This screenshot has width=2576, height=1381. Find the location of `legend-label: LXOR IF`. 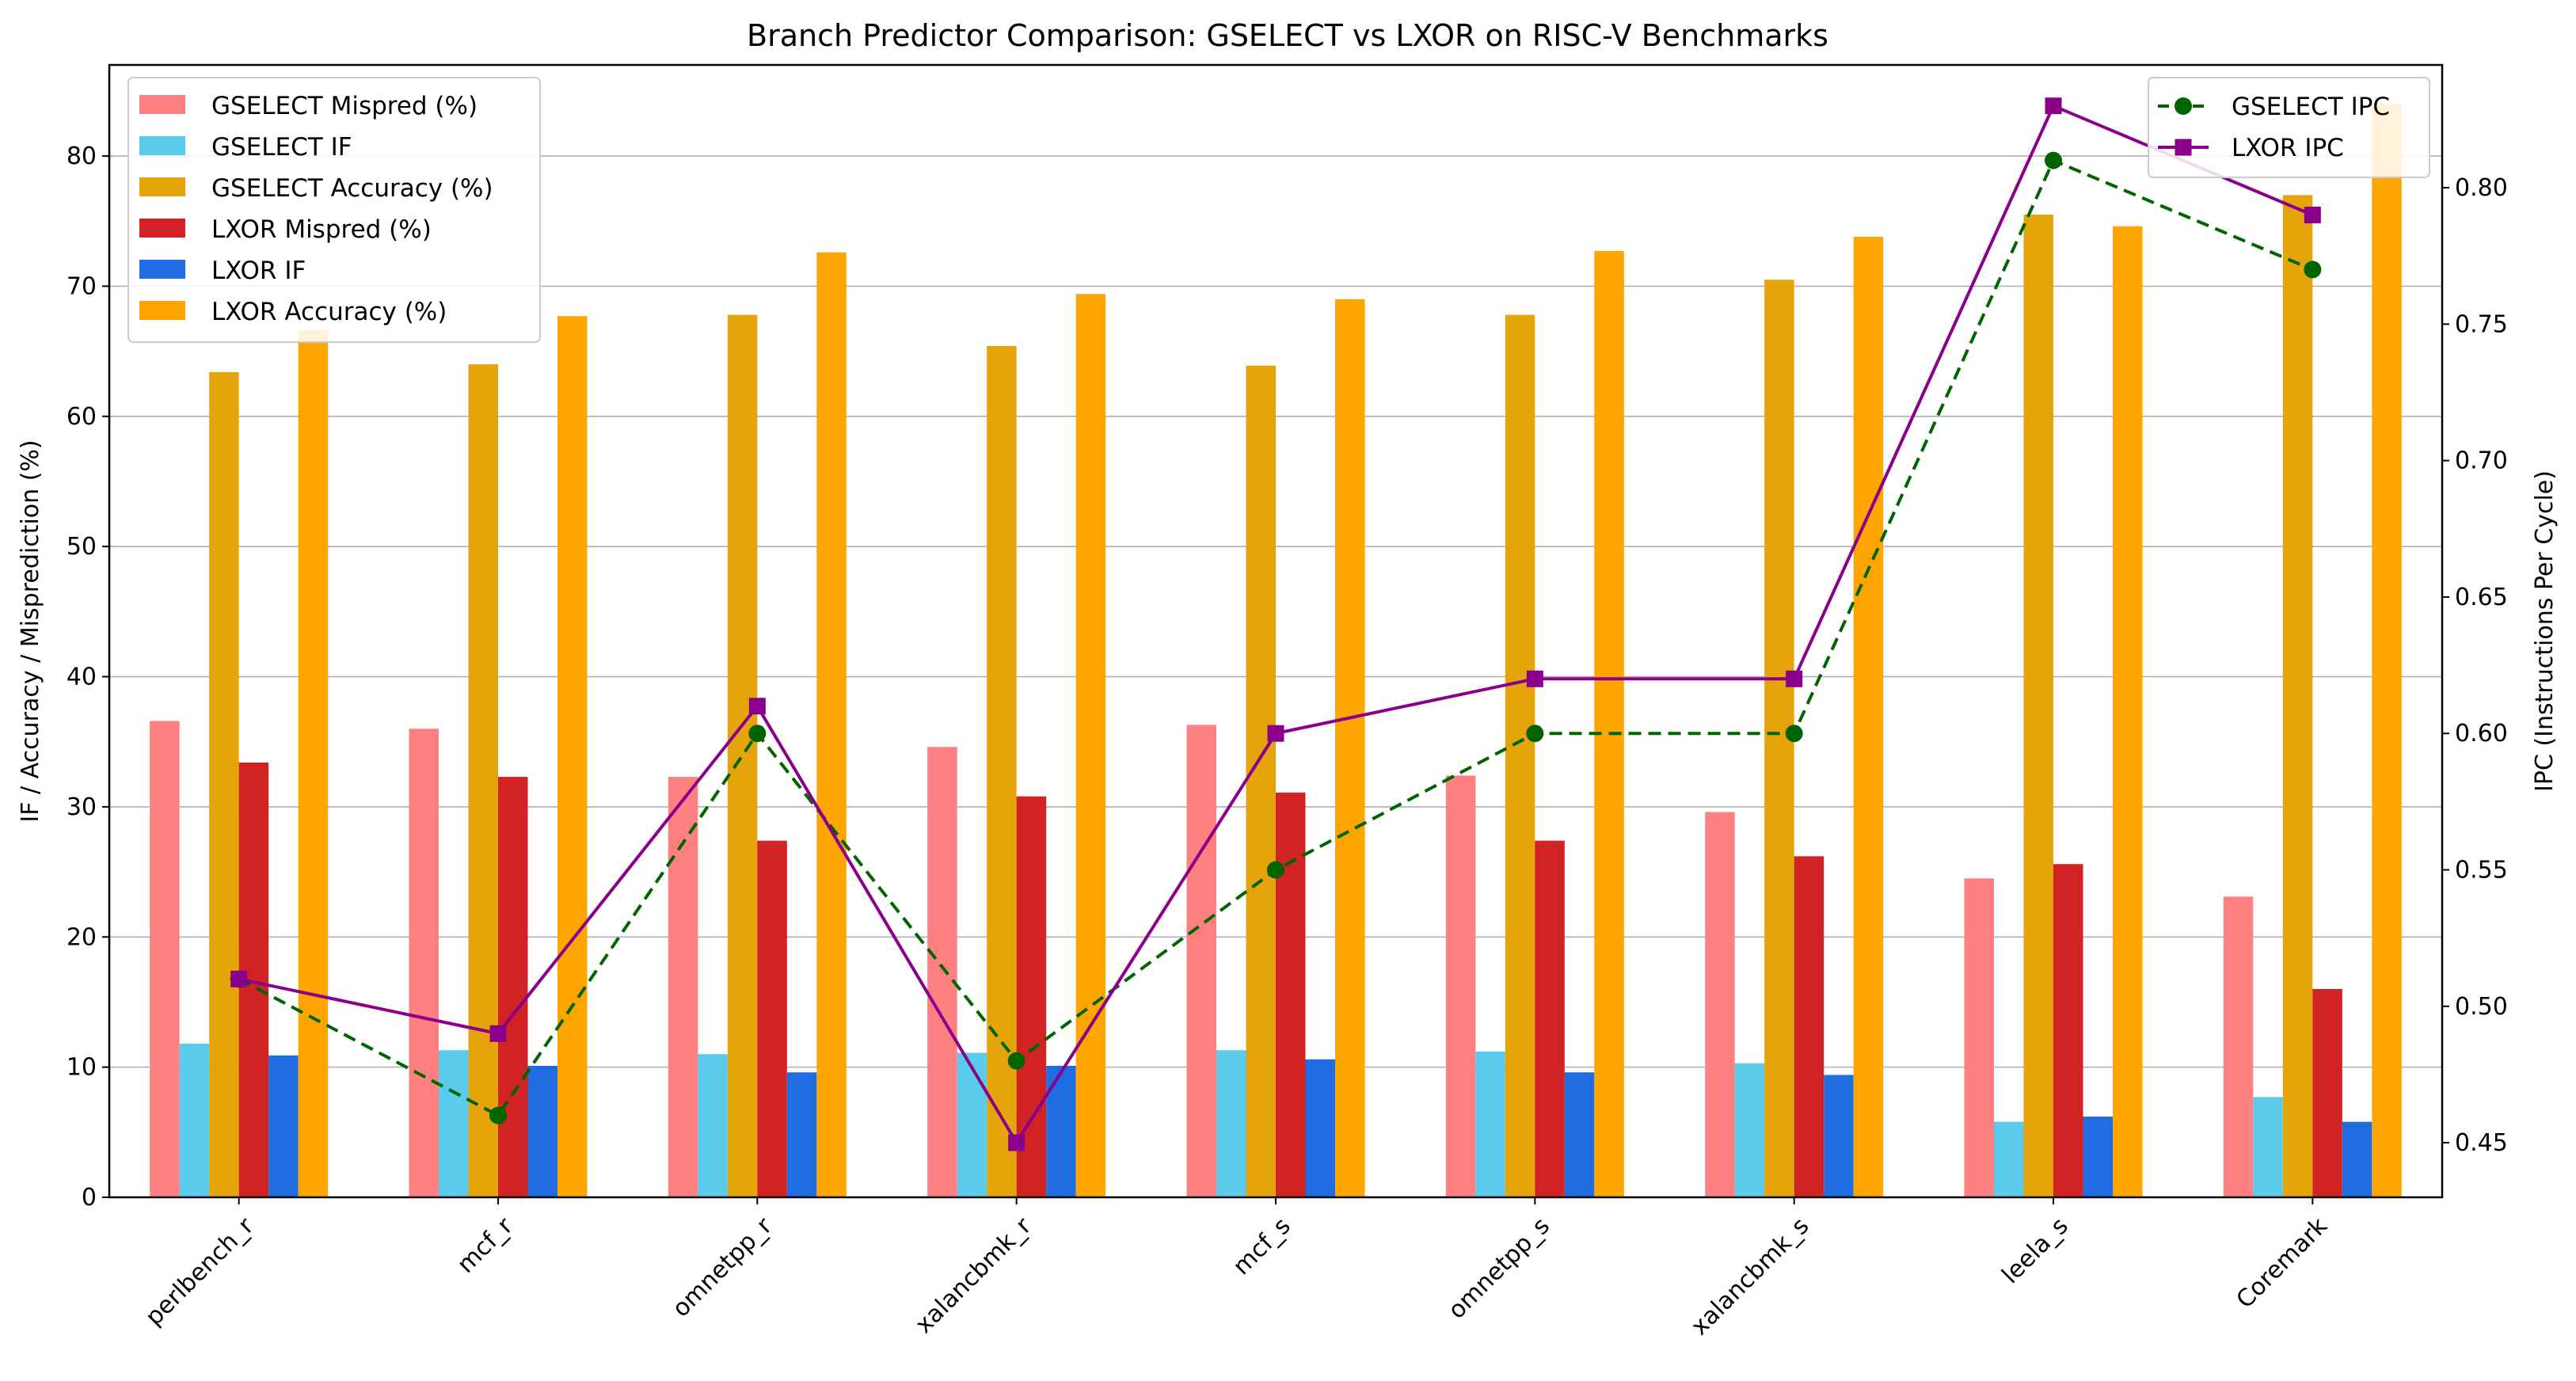

legend-label: LXOR IF is located at coordinates (258, 271).